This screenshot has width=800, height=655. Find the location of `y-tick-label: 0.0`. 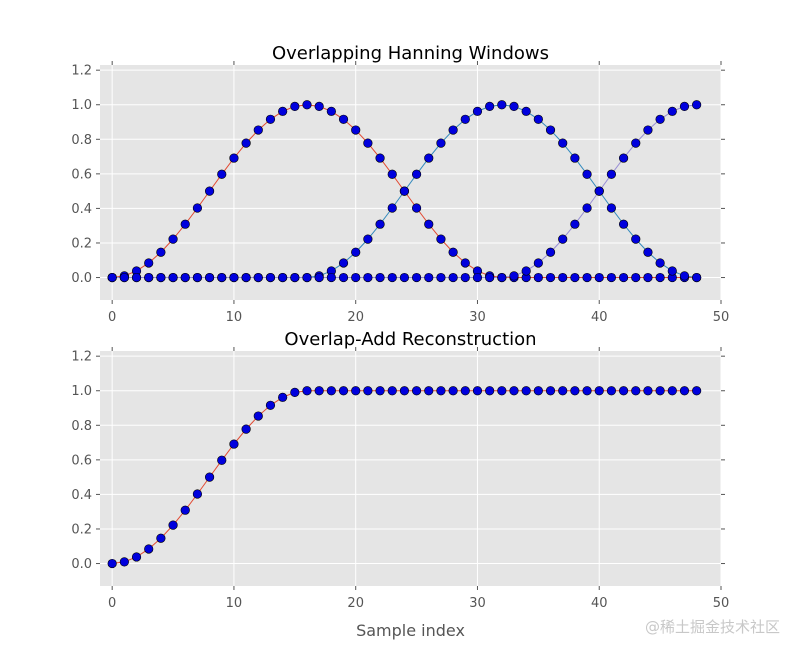

y-tick-label: 0.0 is located at coordinates (81, 564).